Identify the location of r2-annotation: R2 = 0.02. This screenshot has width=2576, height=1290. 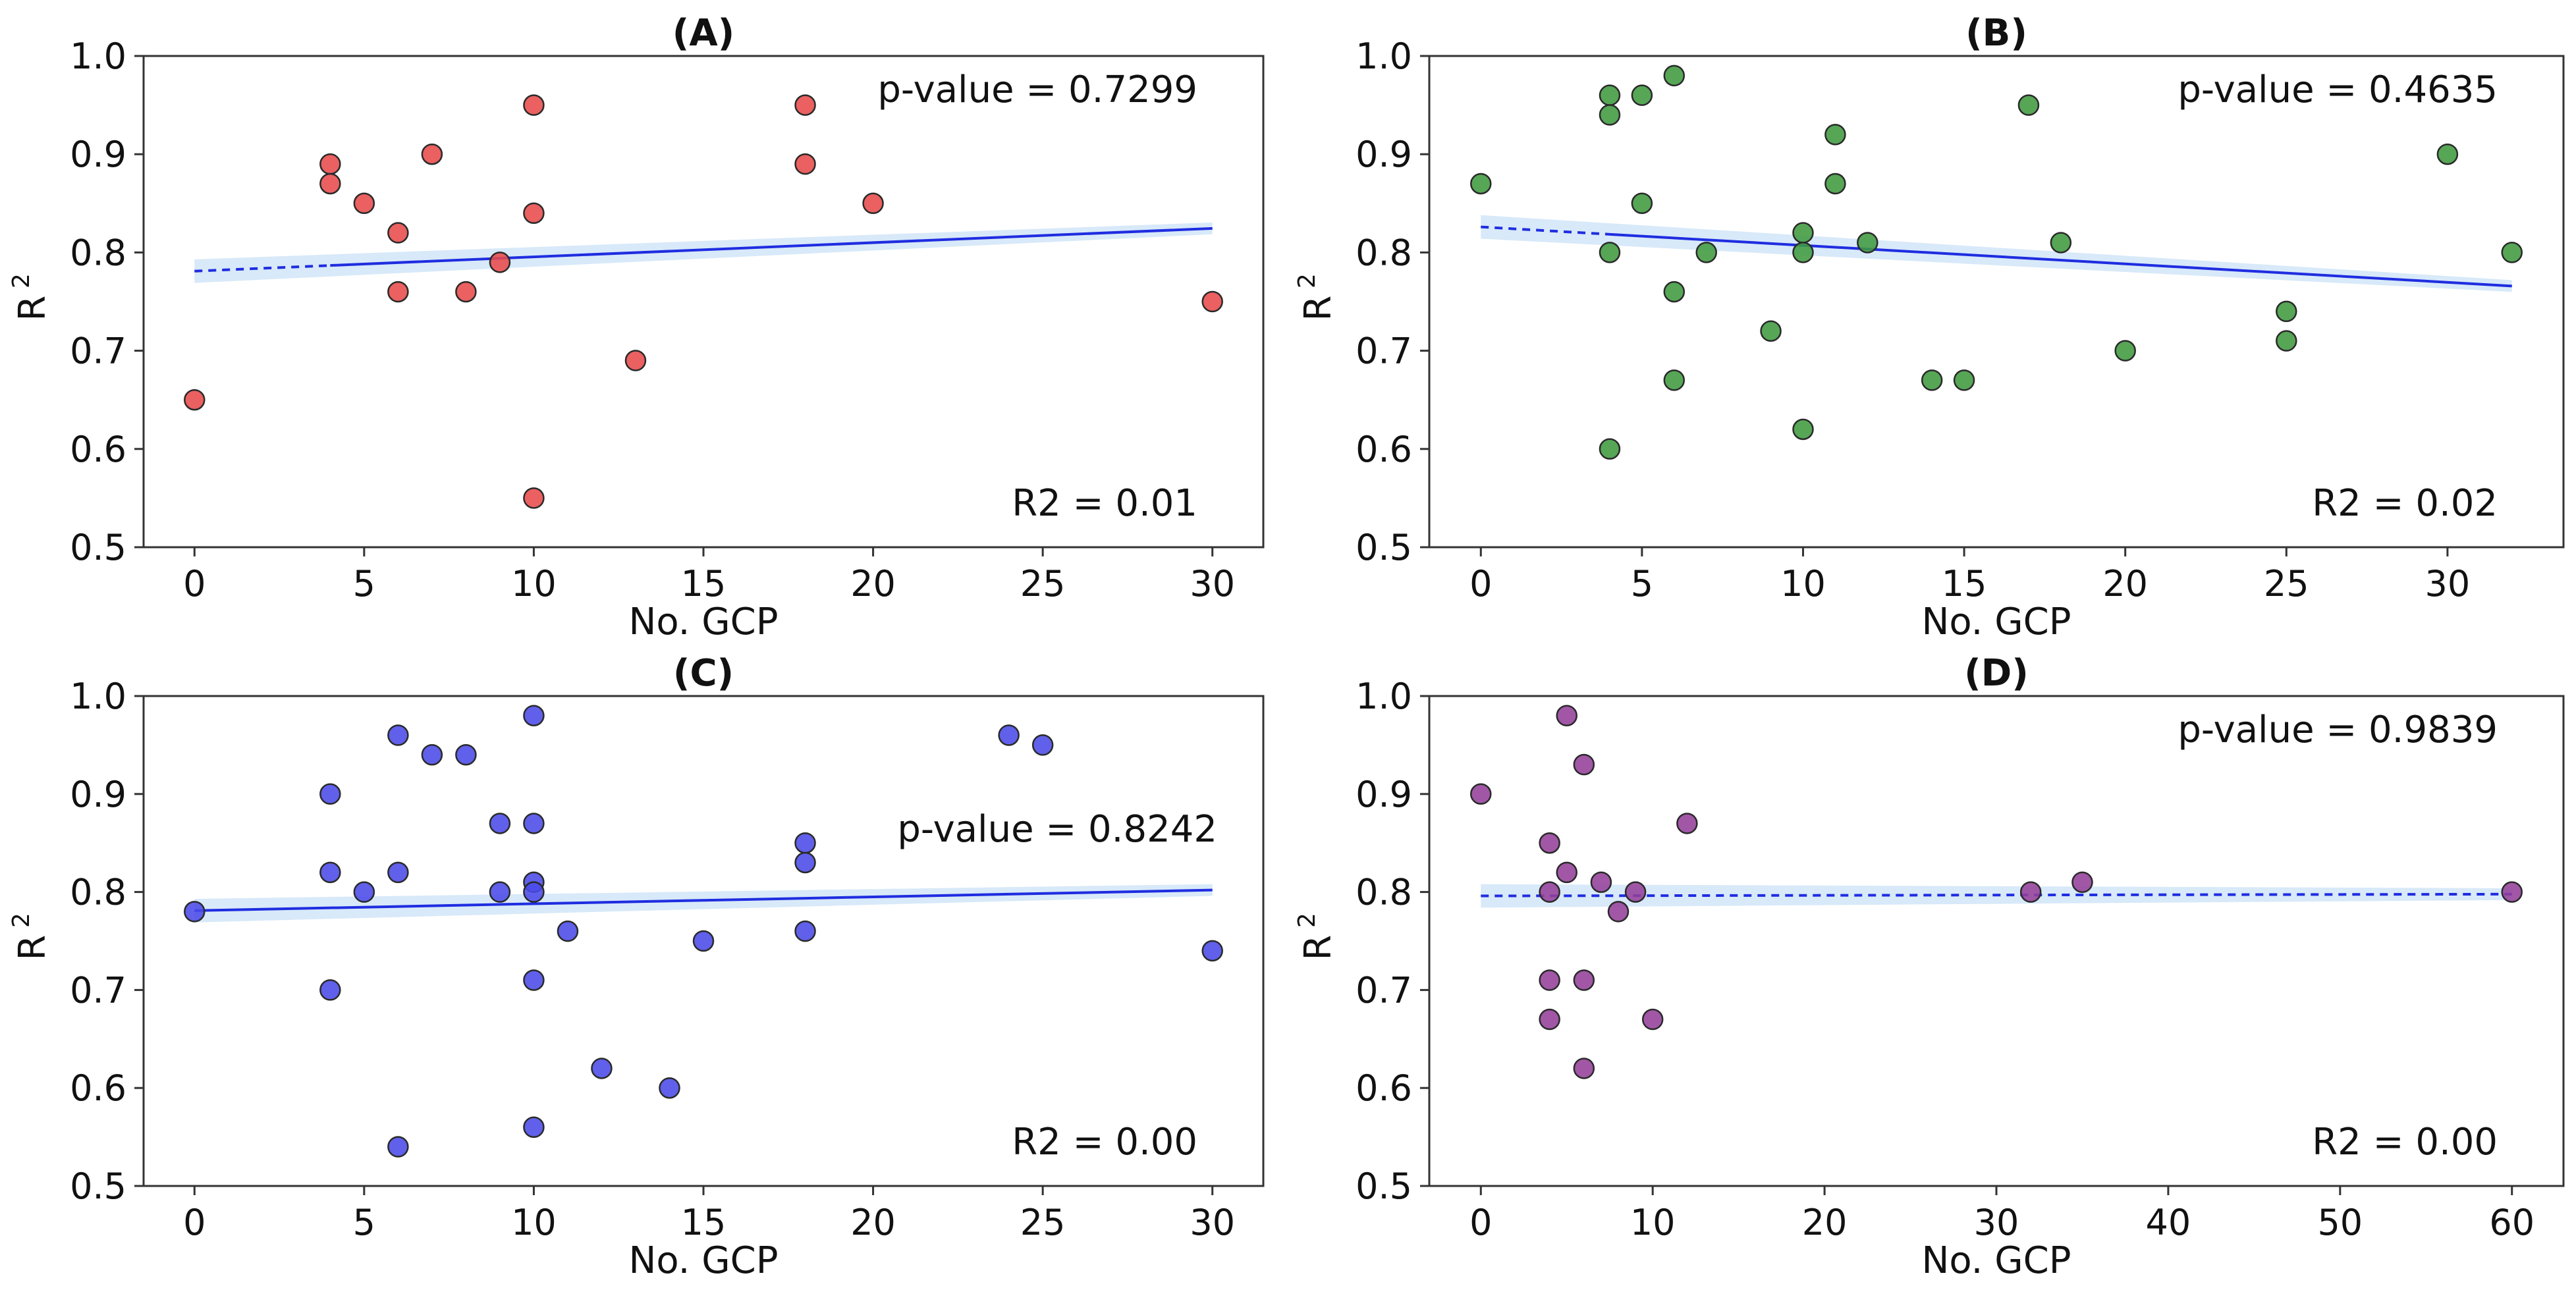
(2405, 503).